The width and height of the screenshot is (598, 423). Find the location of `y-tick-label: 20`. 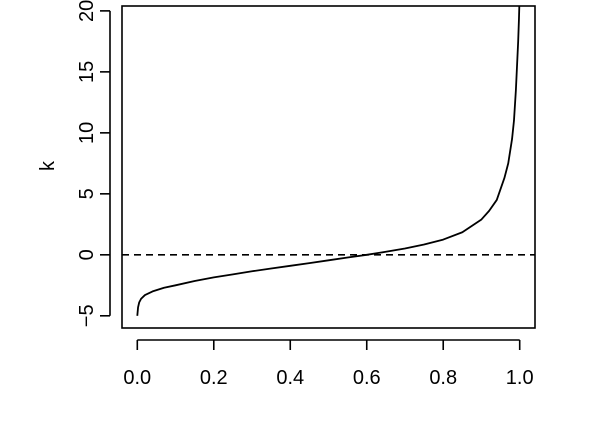

y-tick-label: 20 is located at coordinates (87, 11).